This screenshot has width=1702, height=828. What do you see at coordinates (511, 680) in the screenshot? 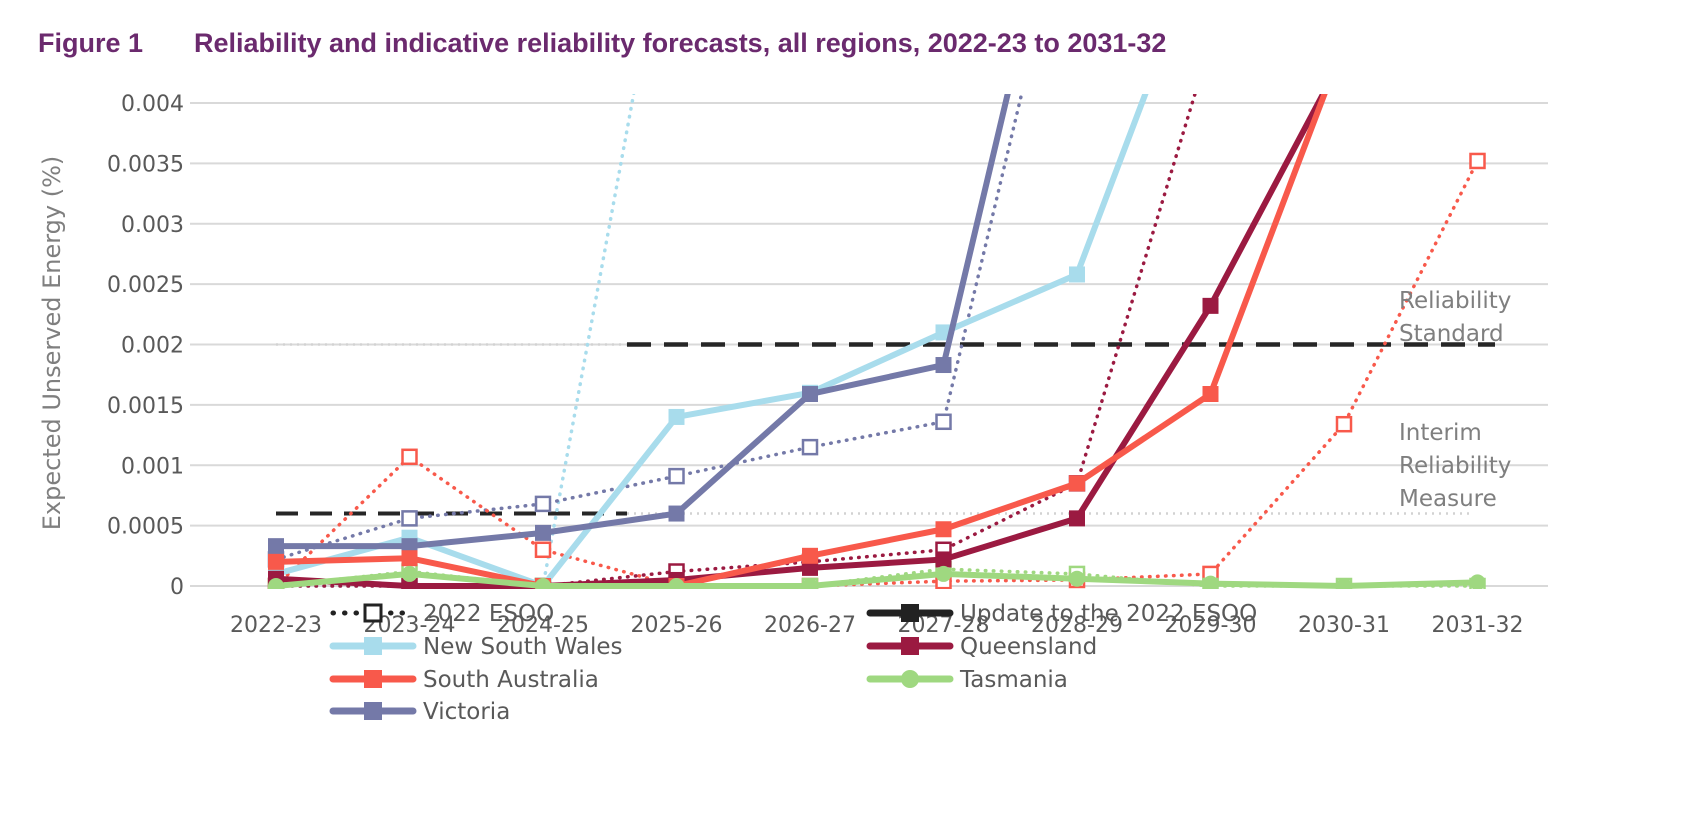
I see `legend-south-australia-label: South Australia` at bounding box center [511, 680].